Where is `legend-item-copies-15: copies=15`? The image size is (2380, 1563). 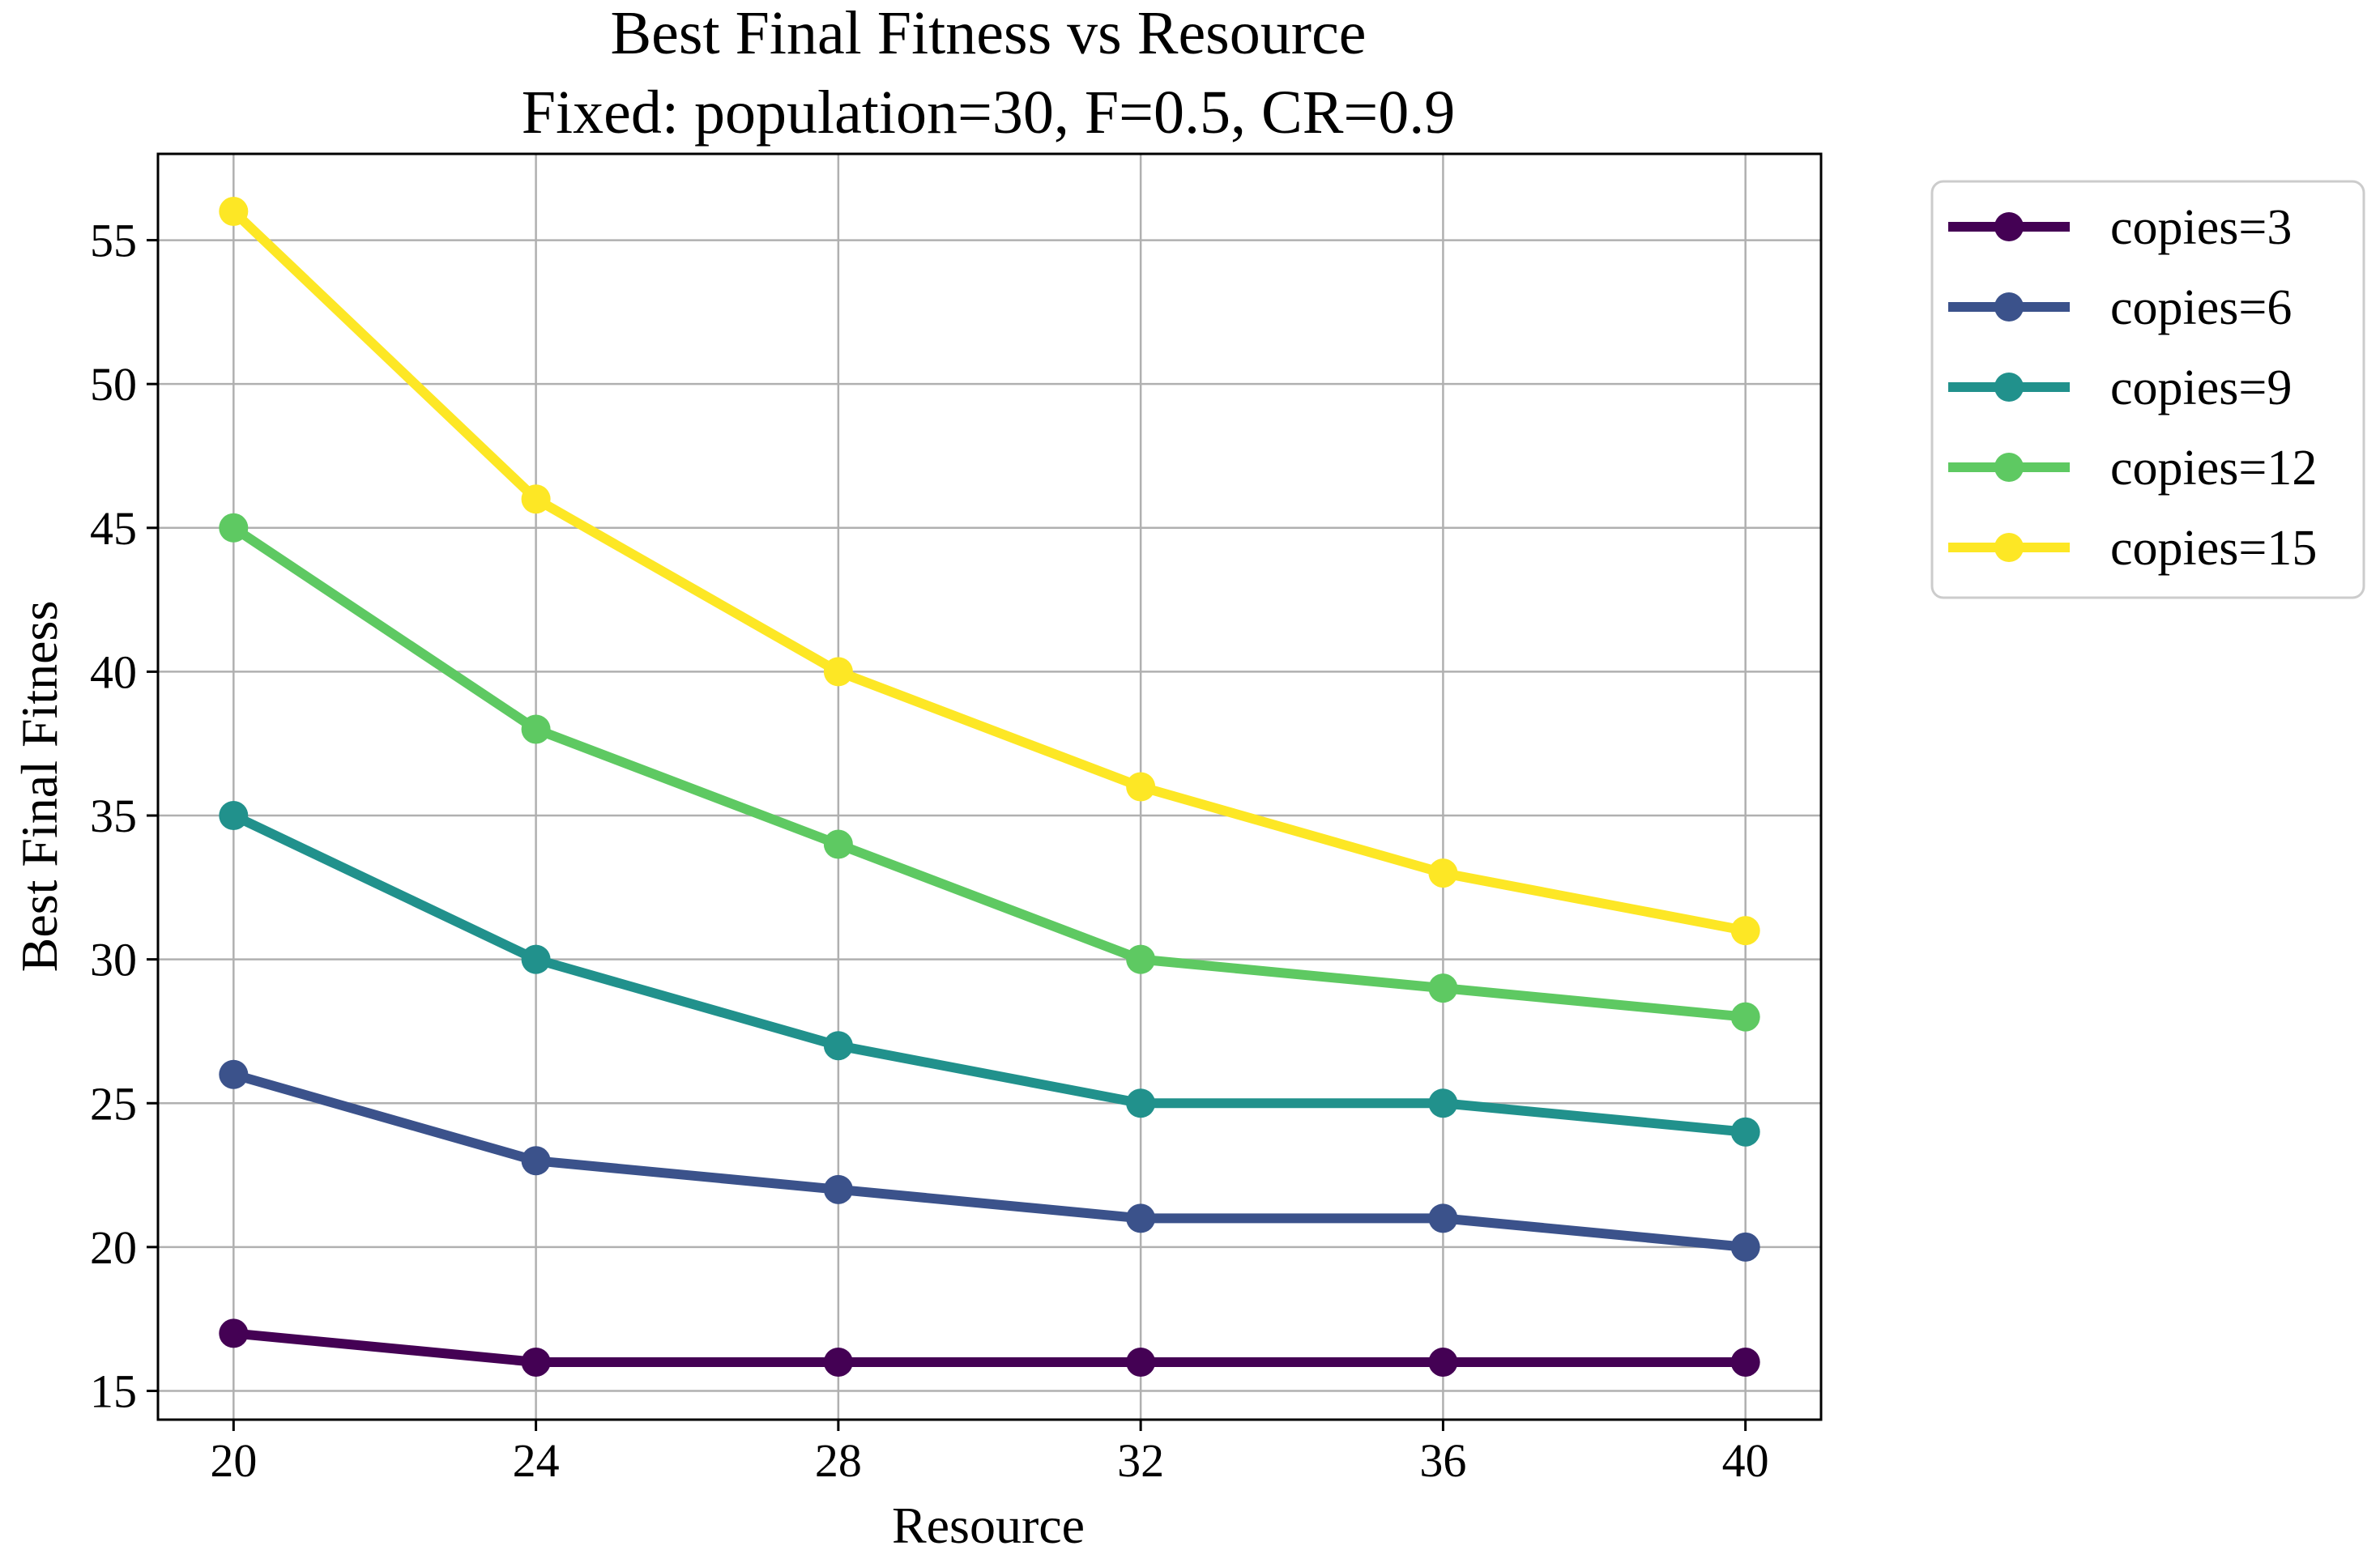 legend-item-copies-15: copies=15 is located at coordinates (2133, 548).